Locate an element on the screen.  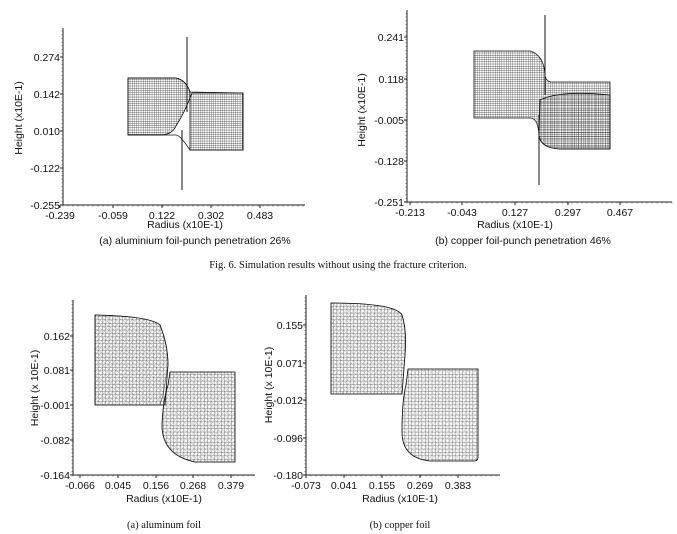
x-tick-label: 0.379 is located at coordinates (231, 486).